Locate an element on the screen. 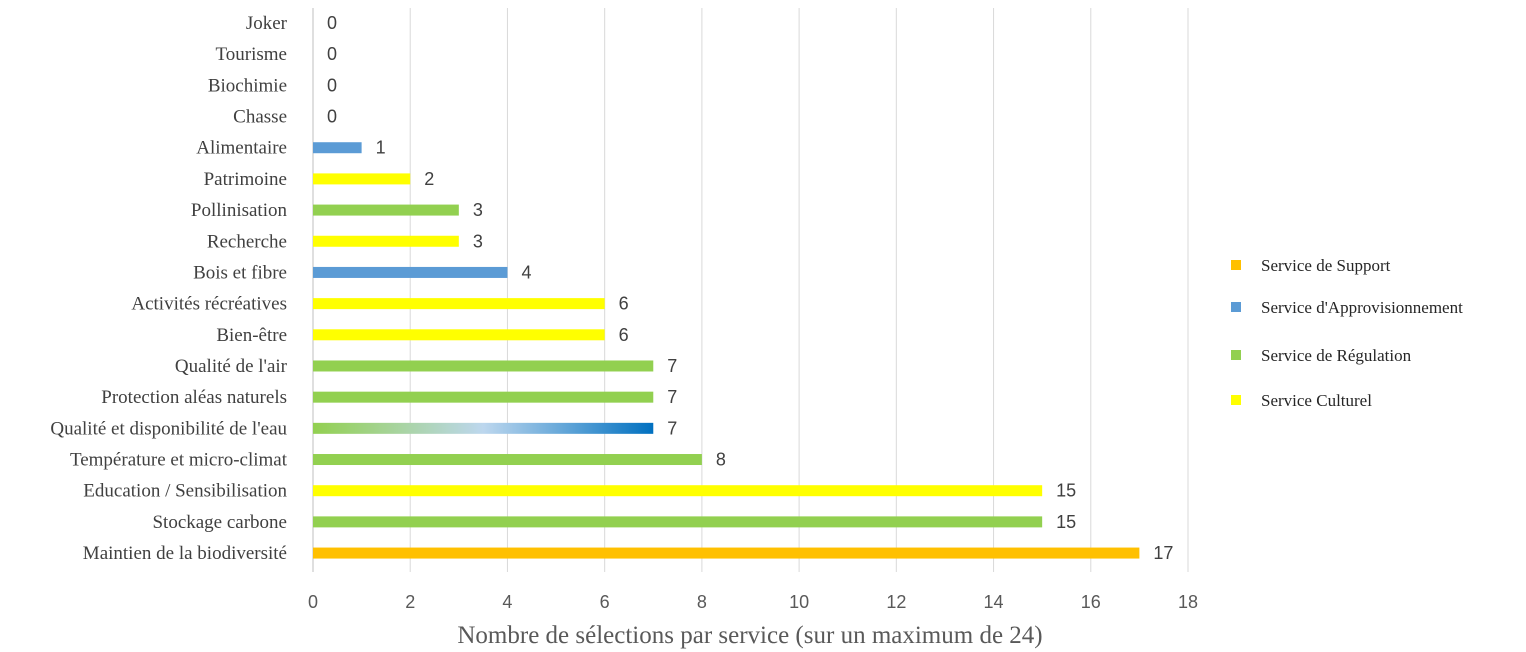 This screenshot has width=1526, height=652. legend-label: Service de Régulation is located at coordinates (1336, 355).